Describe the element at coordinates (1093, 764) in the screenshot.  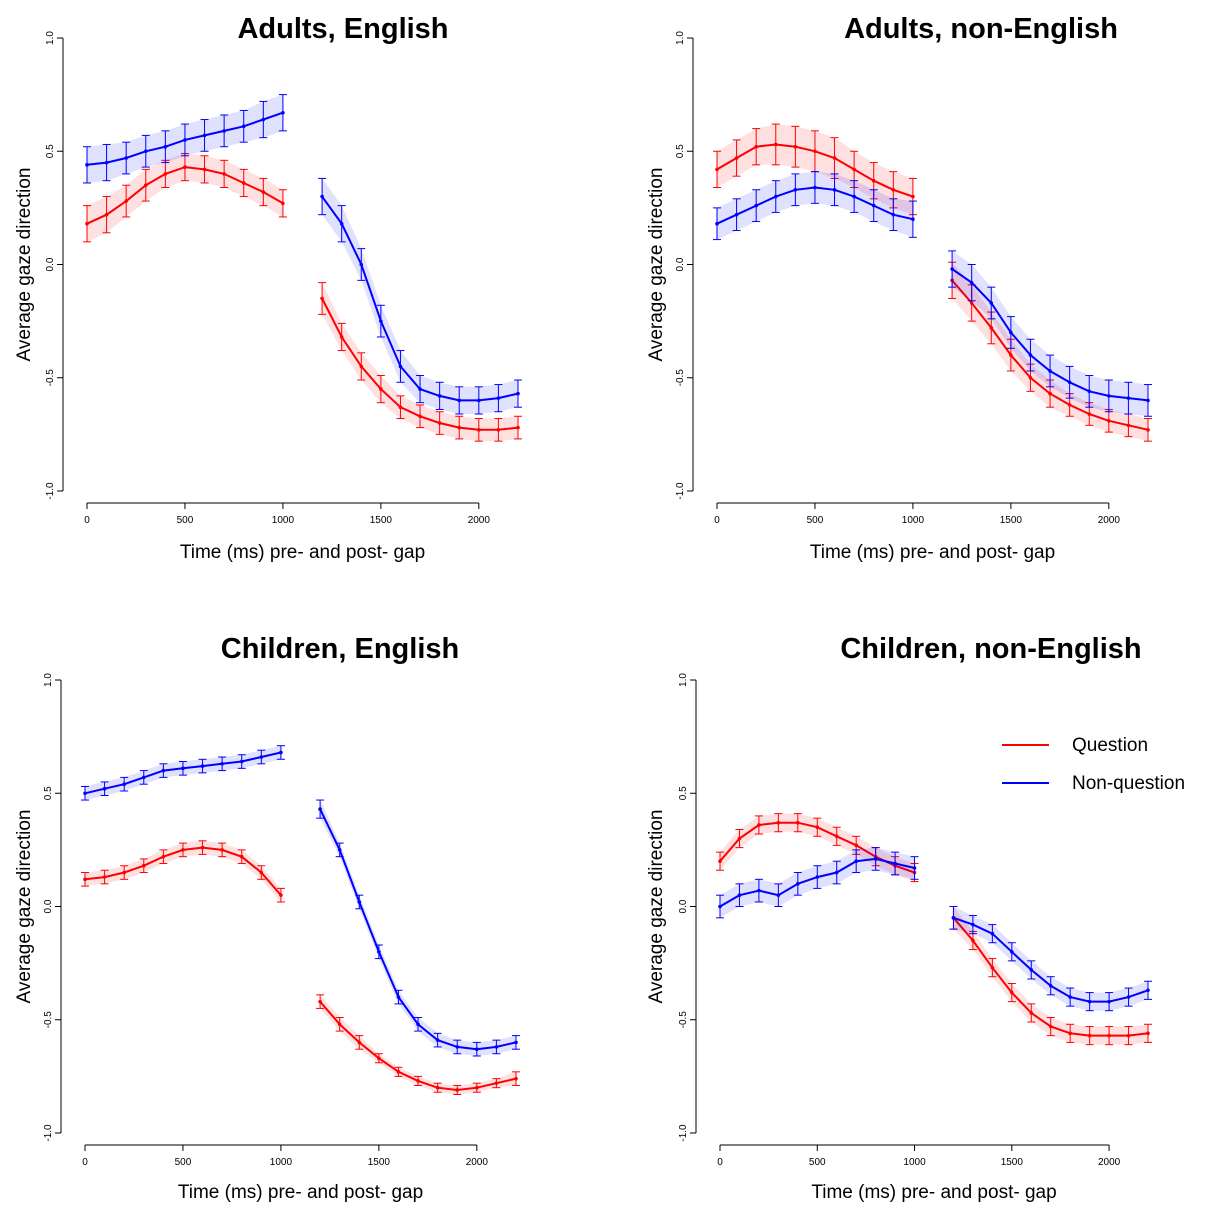
I see `legend: Question Non-question` at that location.